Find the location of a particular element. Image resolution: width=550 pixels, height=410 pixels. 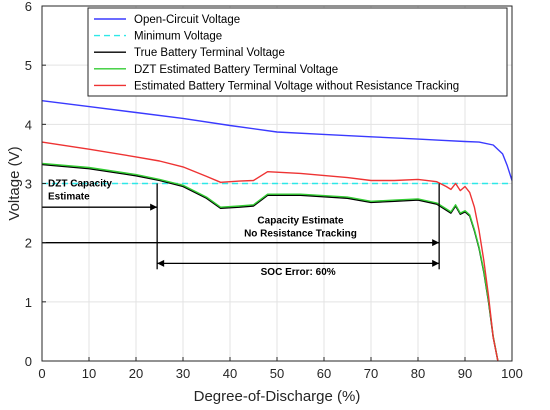

x-tick-label: 80 is located at coordinates (418, 373).